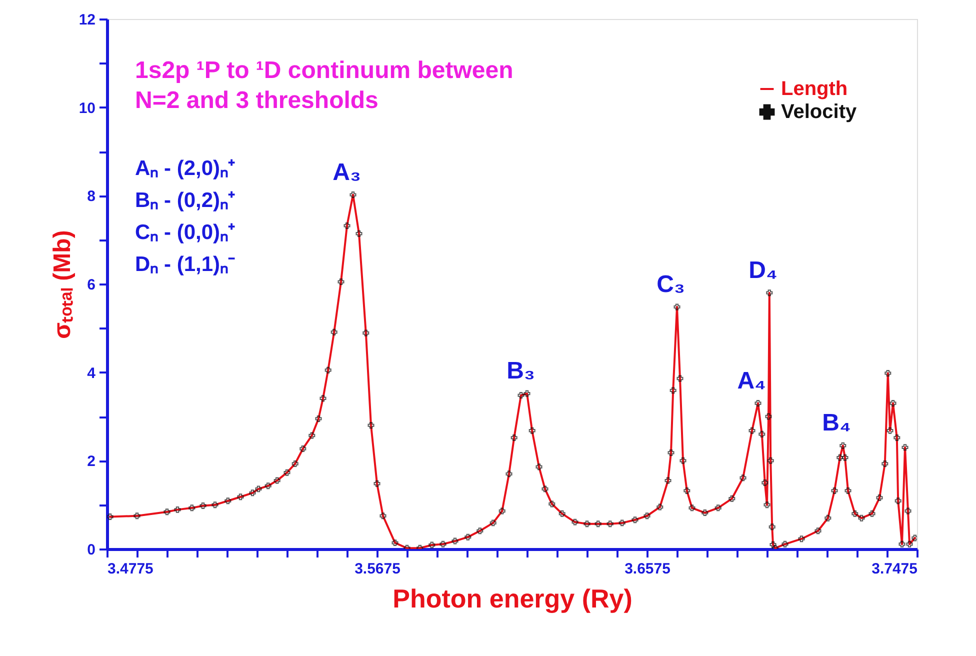 The width and height of the screenshot is (976, 656). Describe the element at coordinates (91, 373) in the screenshot. I see `y-tick-label: 4` at that location.